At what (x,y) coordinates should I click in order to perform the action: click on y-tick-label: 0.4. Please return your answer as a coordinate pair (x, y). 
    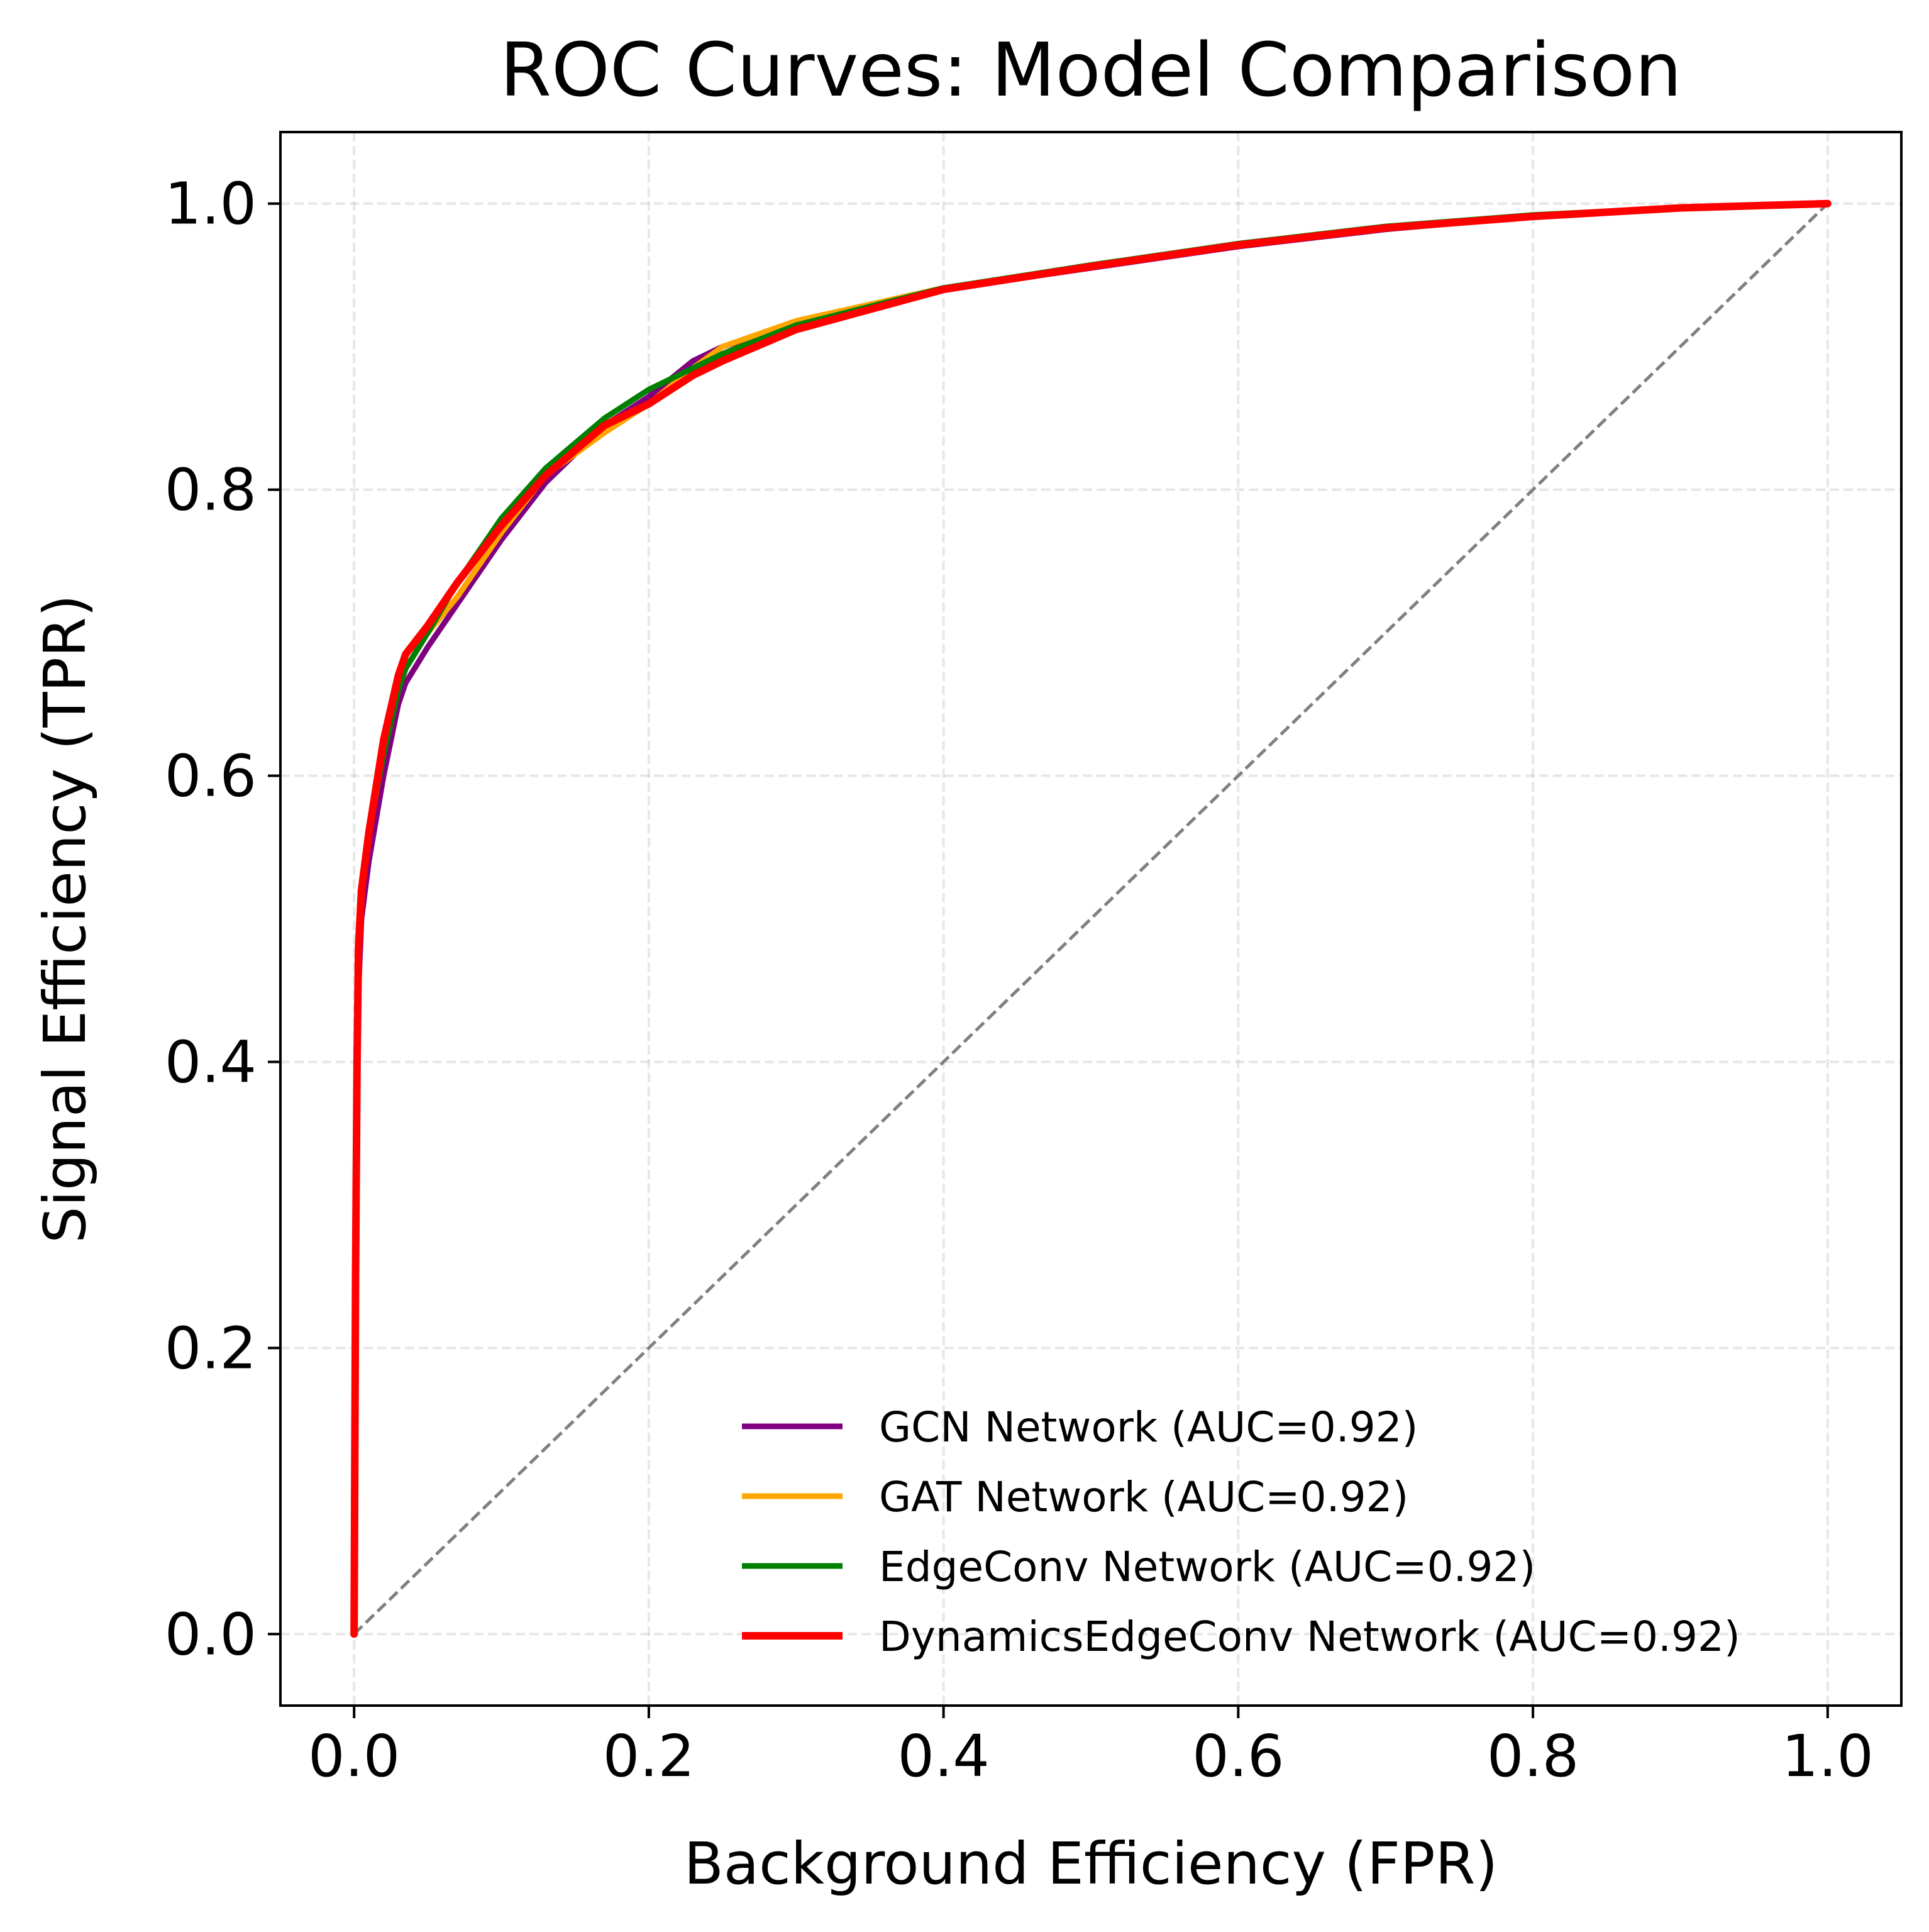
    Looking at the image, I should click on (211, 1062).